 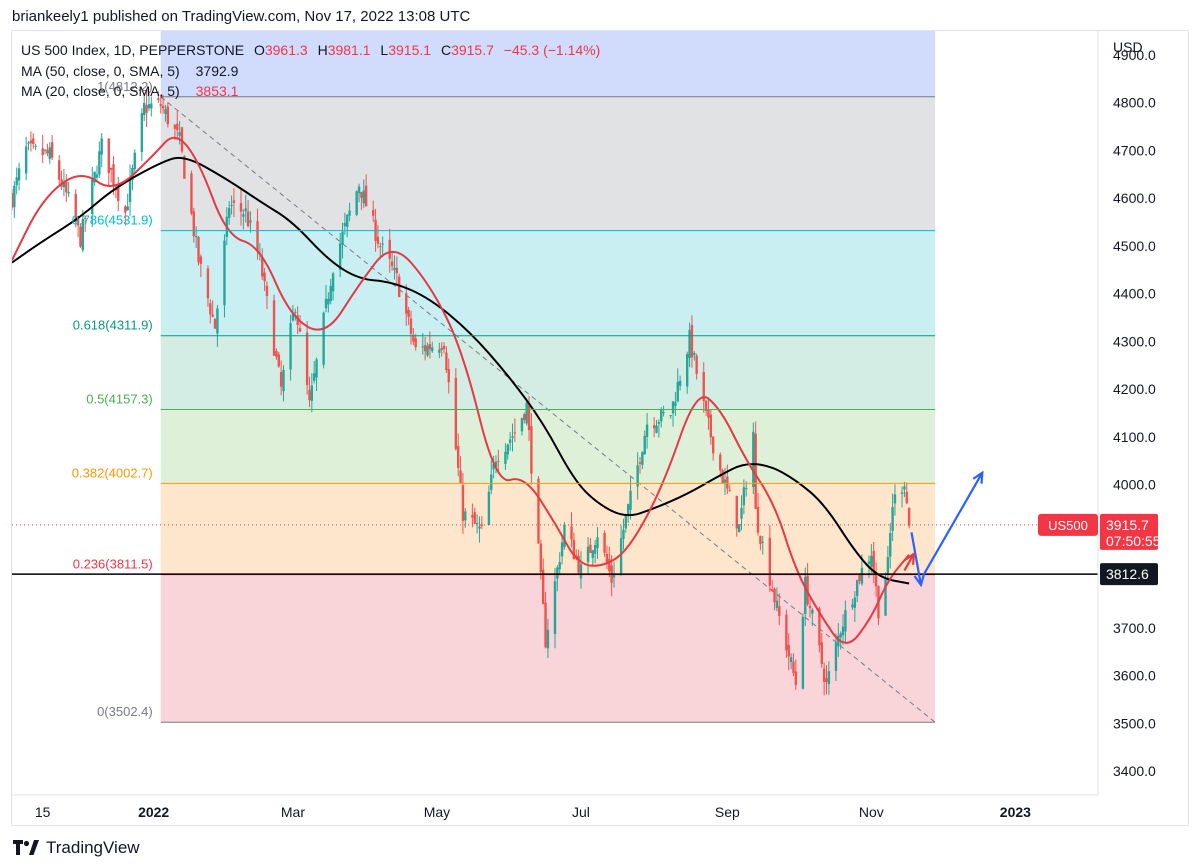 I want to click on price-axis-tick: 4400.0, so click(x=1134, y=294).